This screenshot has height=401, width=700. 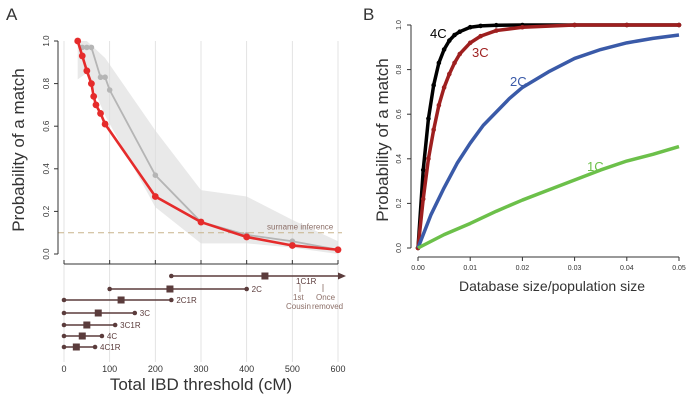 What do you see at coordinates (46, 169) in the screenshot?
I see `y-tick-label: 0.4` at bounding box center [46, 169].